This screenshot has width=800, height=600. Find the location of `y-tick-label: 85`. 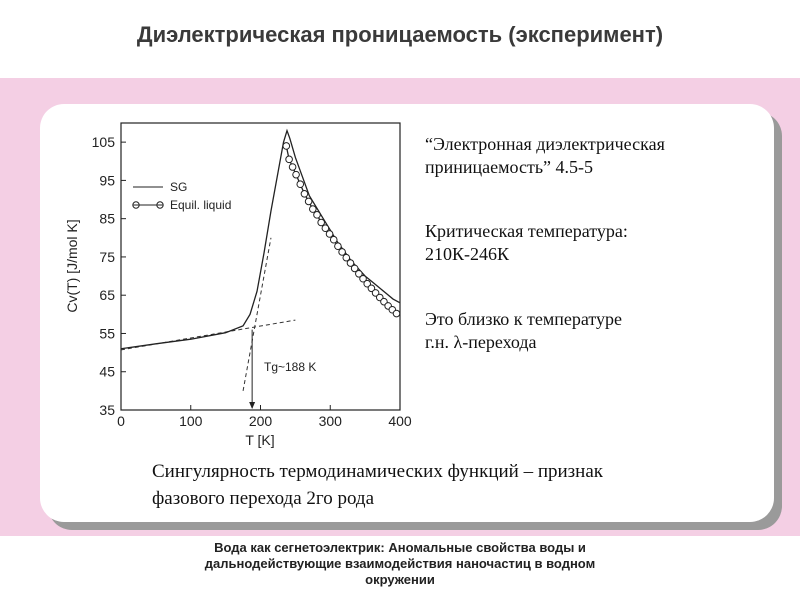

y-tick-label: 85 is located at coordinates (107, 219).